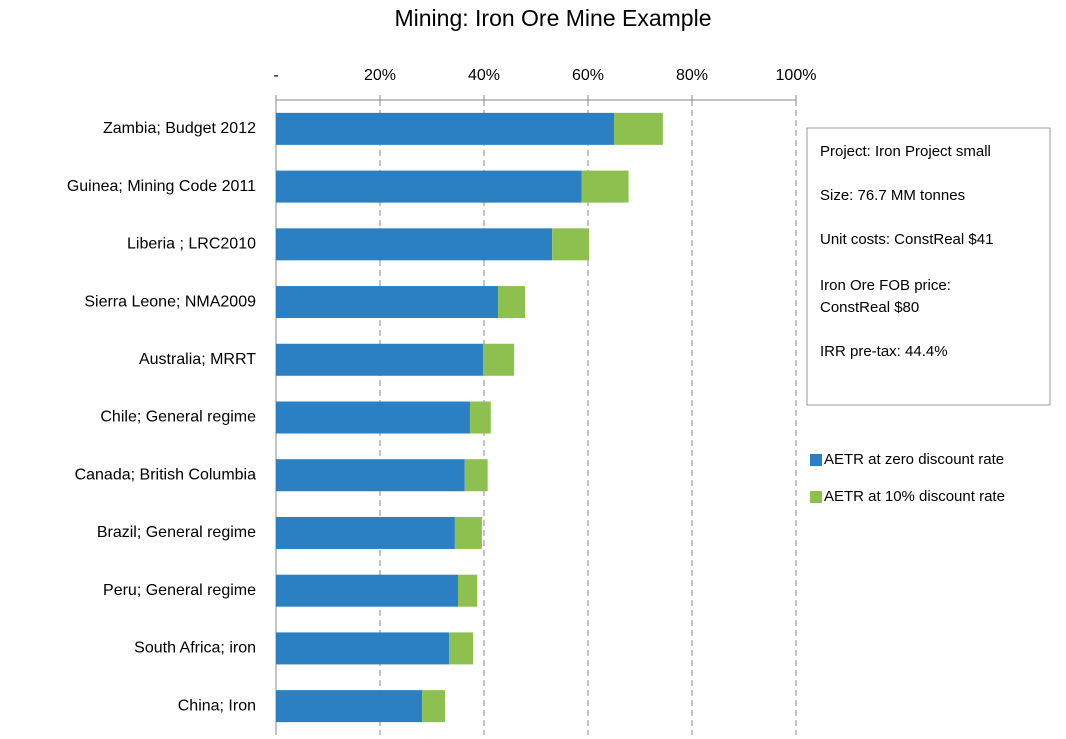 The width and height of the screenshot is (1066, 739). What do you see at coordinates (885, 285) in the screenshot?
I see `info-text: Iron Ore FOB price:` at bounding box center [885, 285].